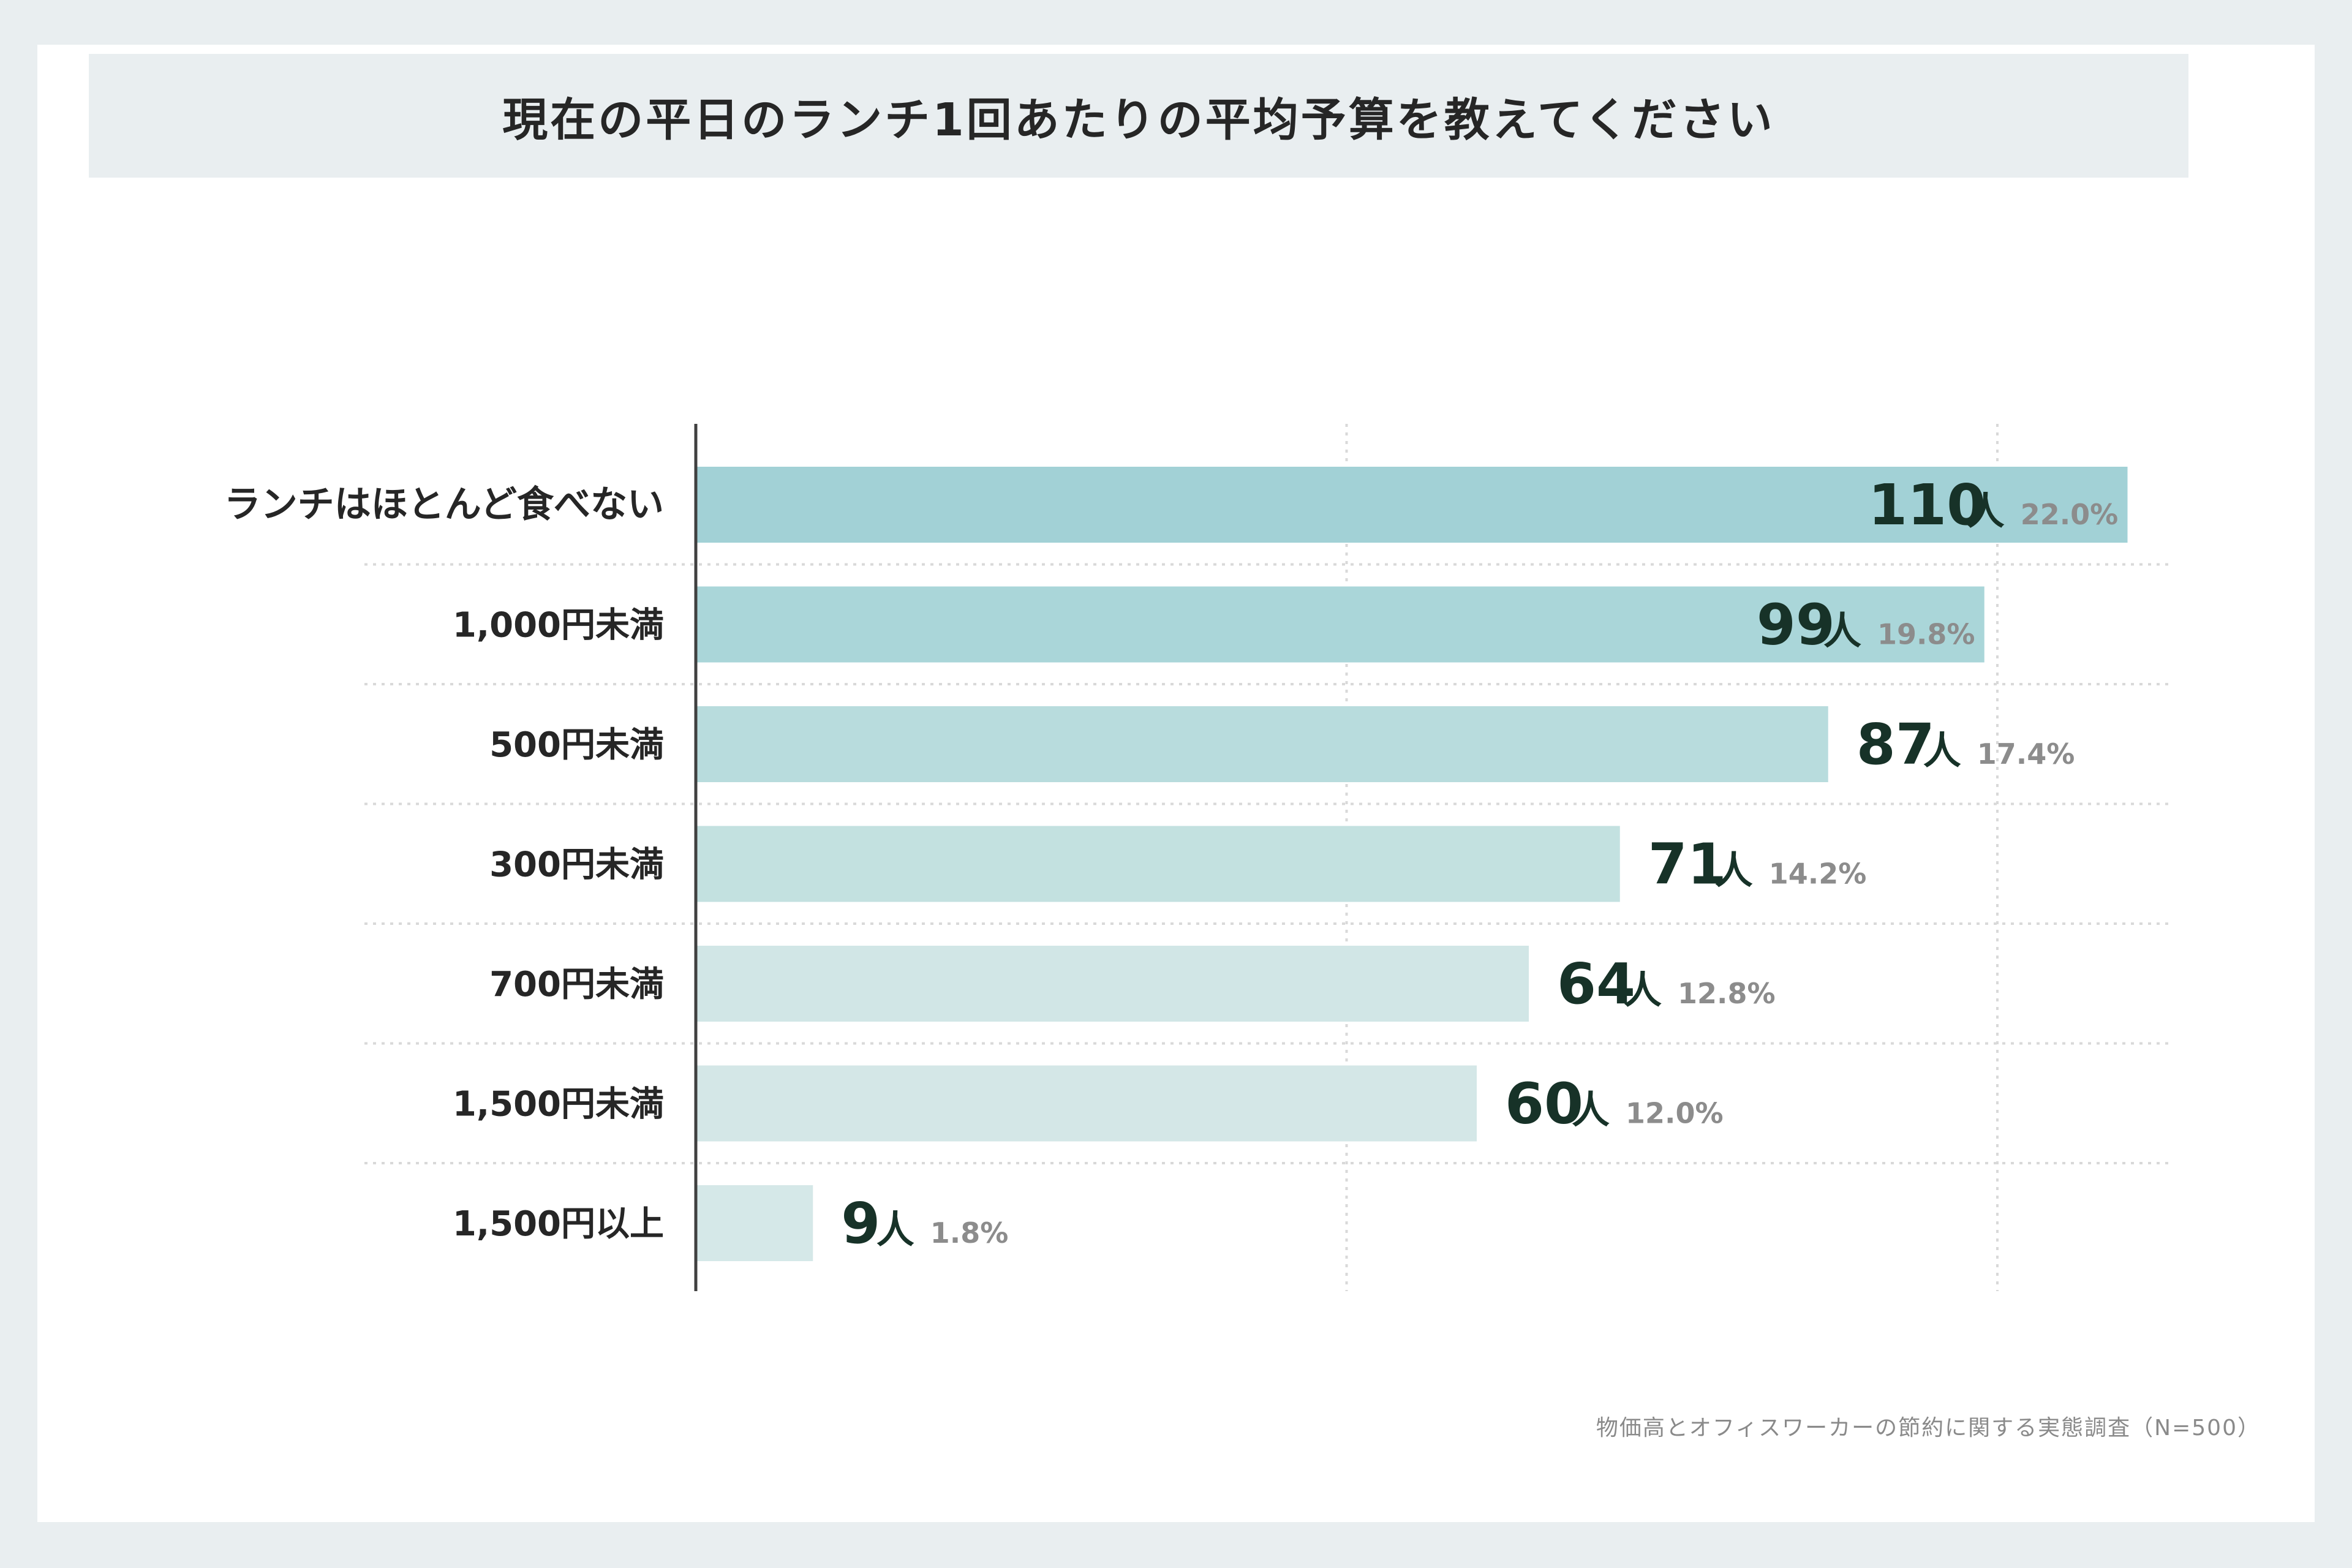 Image resolution: width=2352 pixels, height=1568 pixels. I want to click on value-unit-2: 人, so click(1842, 631).